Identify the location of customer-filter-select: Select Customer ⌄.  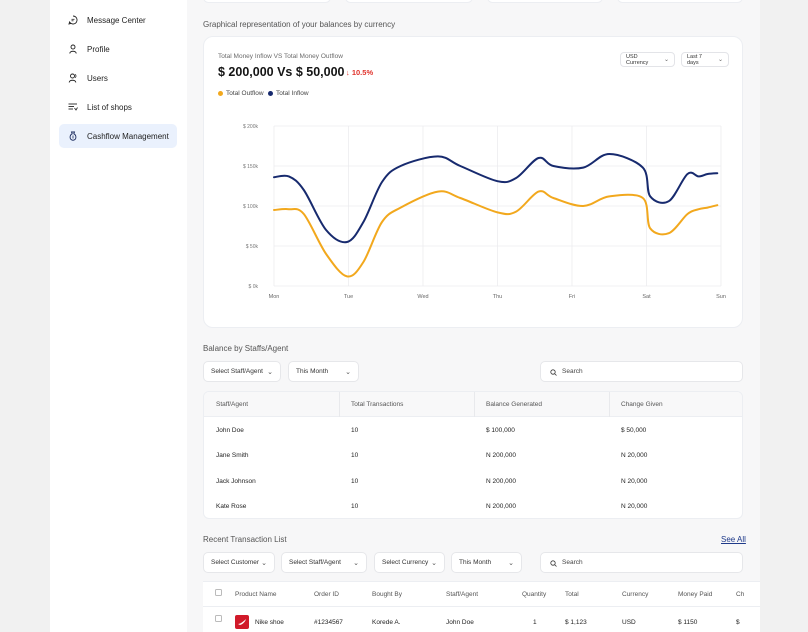
(239, 562).